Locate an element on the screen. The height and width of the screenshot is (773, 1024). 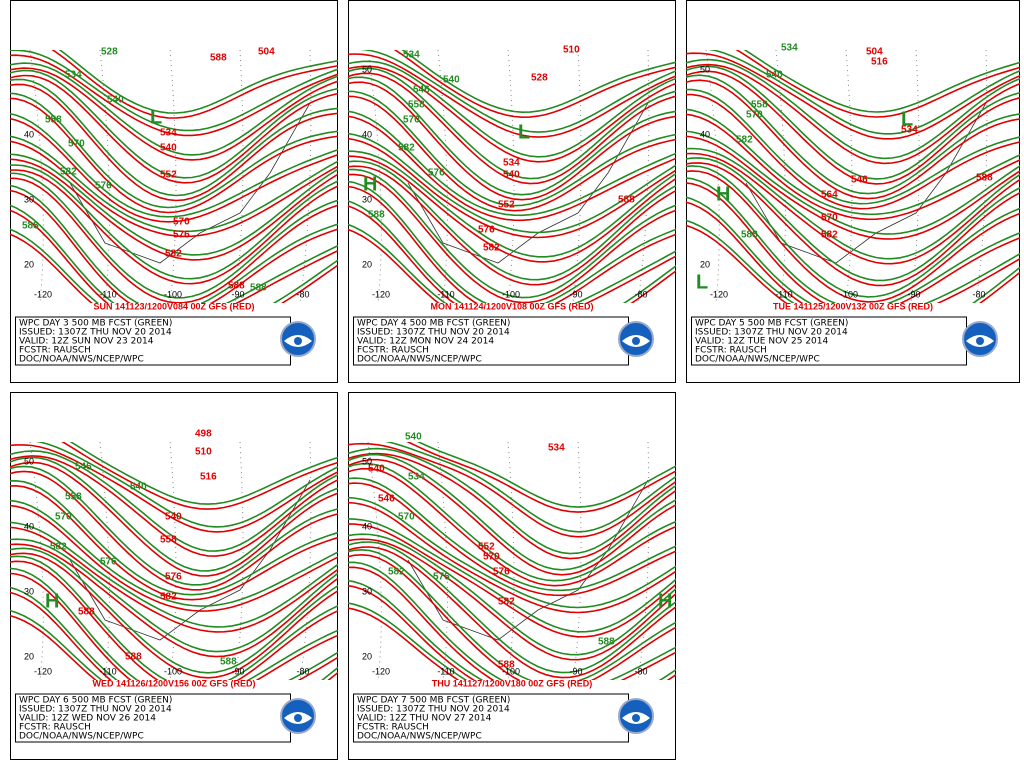
contours is located at coordinates (512, 561).